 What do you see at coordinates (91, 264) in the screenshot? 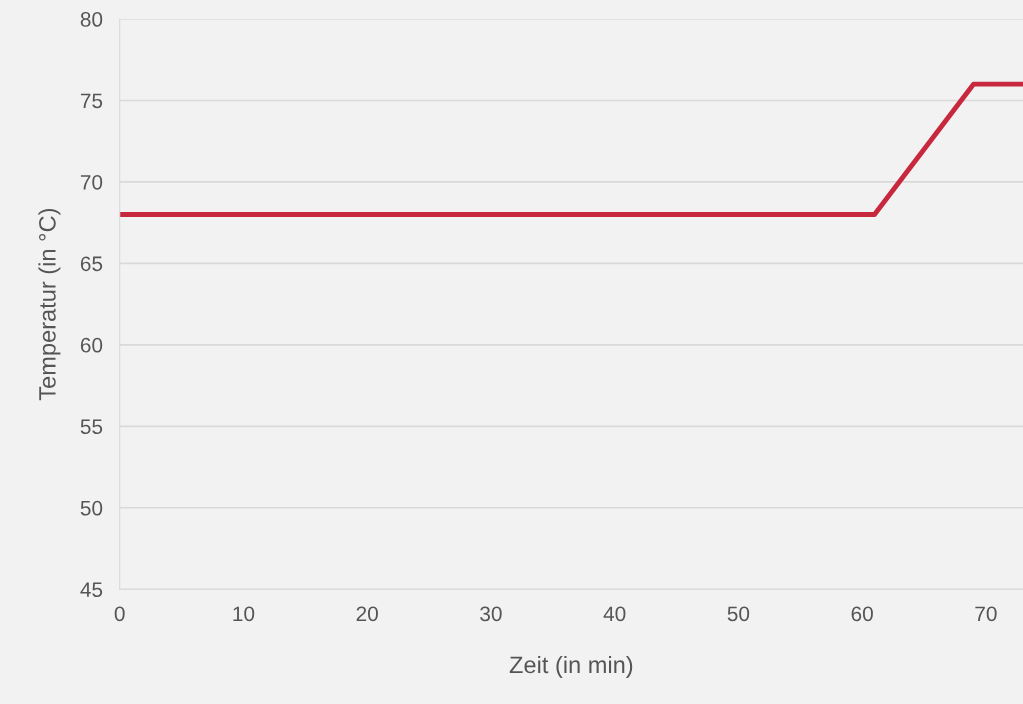
I see `y-tick-label: 65` at bounding box center [91, 264].